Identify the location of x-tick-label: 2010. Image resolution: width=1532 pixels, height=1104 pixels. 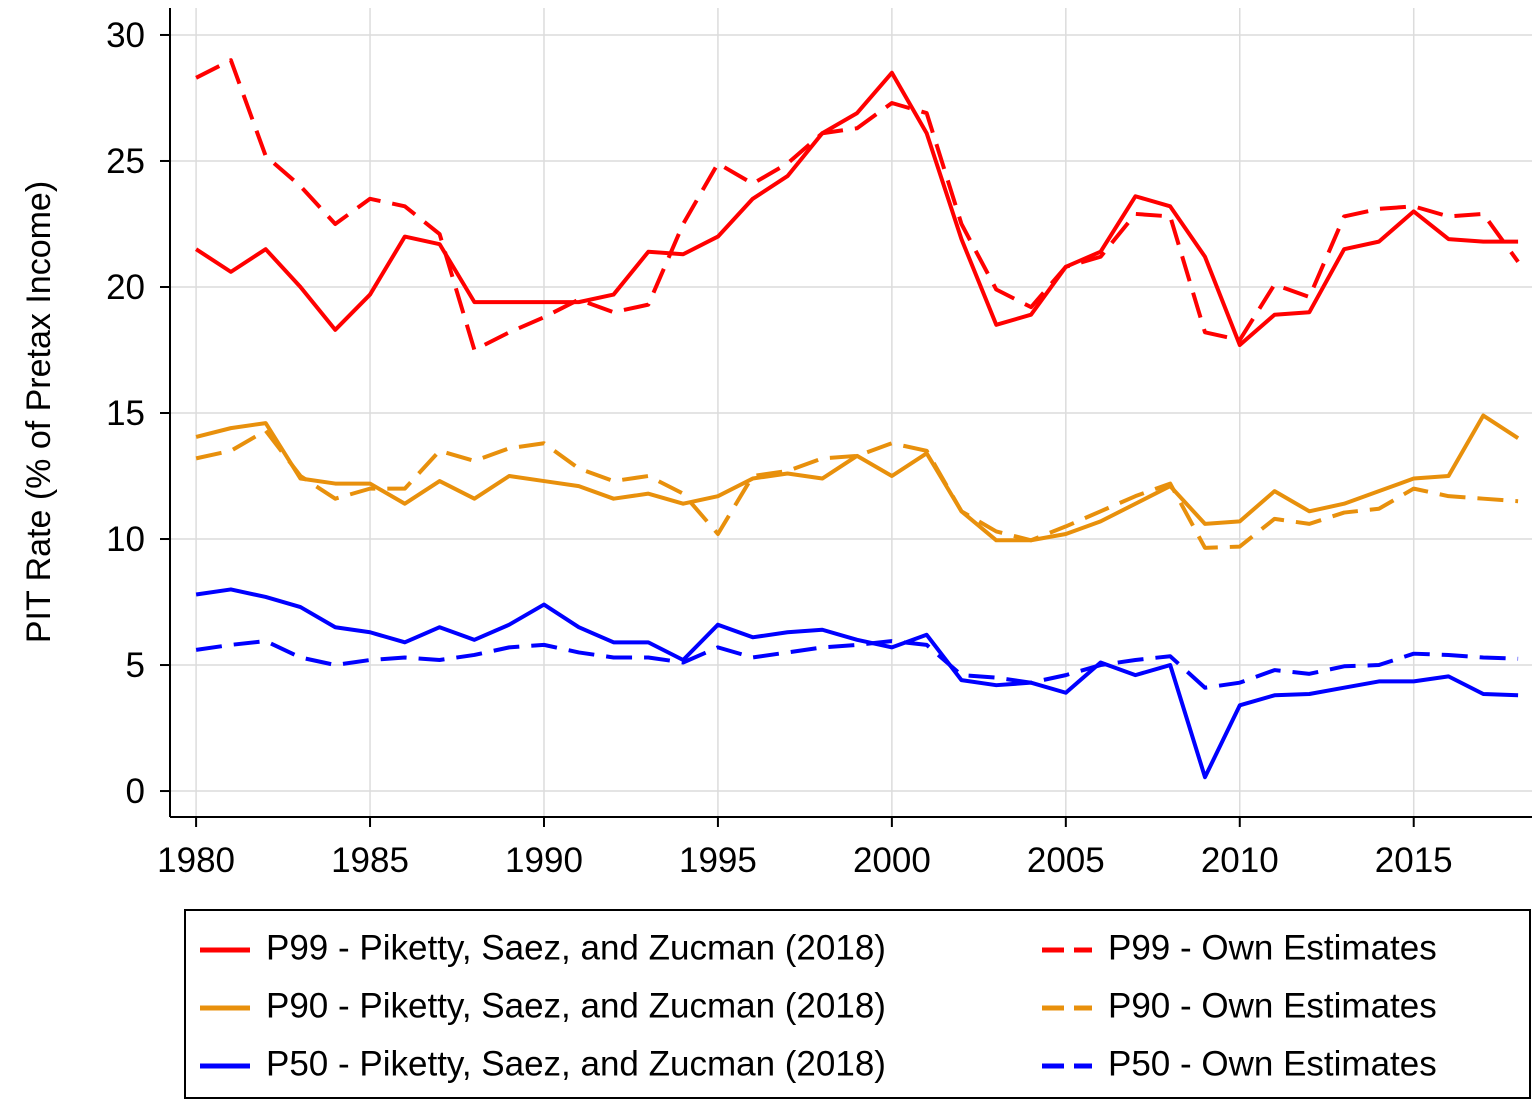
(1240, 860).